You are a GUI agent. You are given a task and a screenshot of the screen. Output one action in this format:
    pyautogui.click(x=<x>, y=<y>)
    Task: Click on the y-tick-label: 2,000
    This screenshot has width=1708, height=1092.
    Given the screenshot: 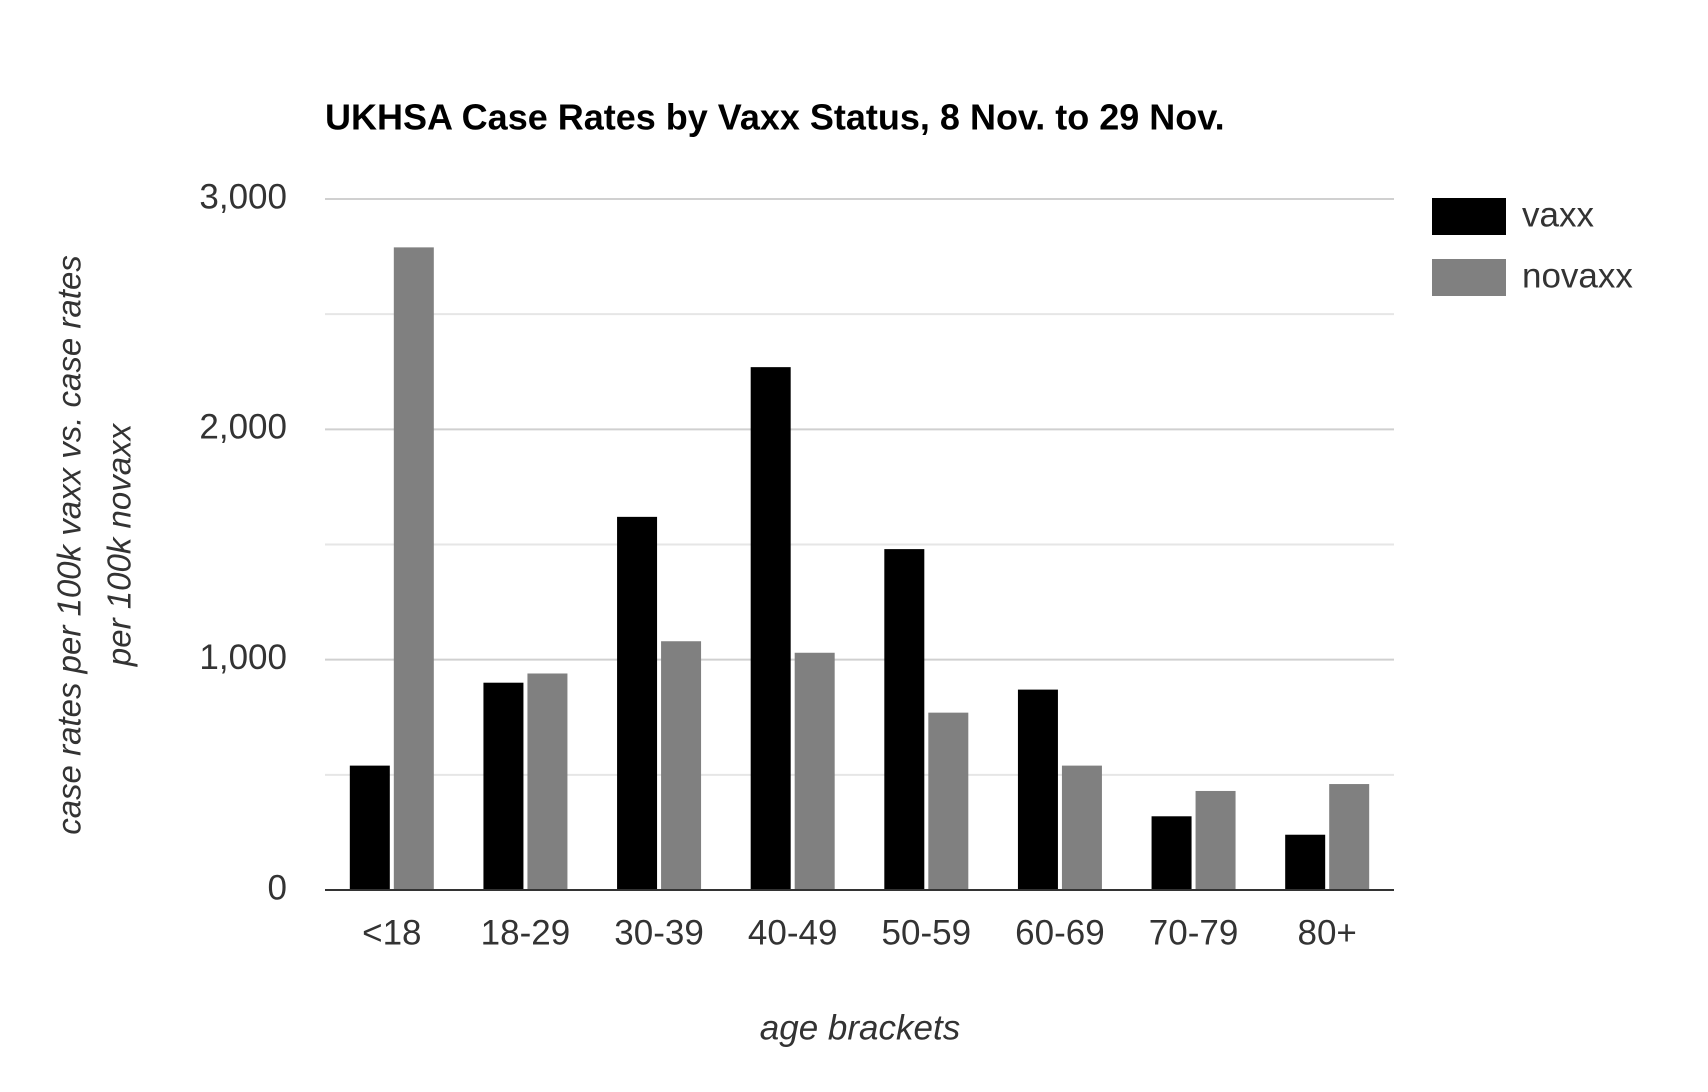 What is the action you would take?
    pyautogui.click(x=243, y=427)
    